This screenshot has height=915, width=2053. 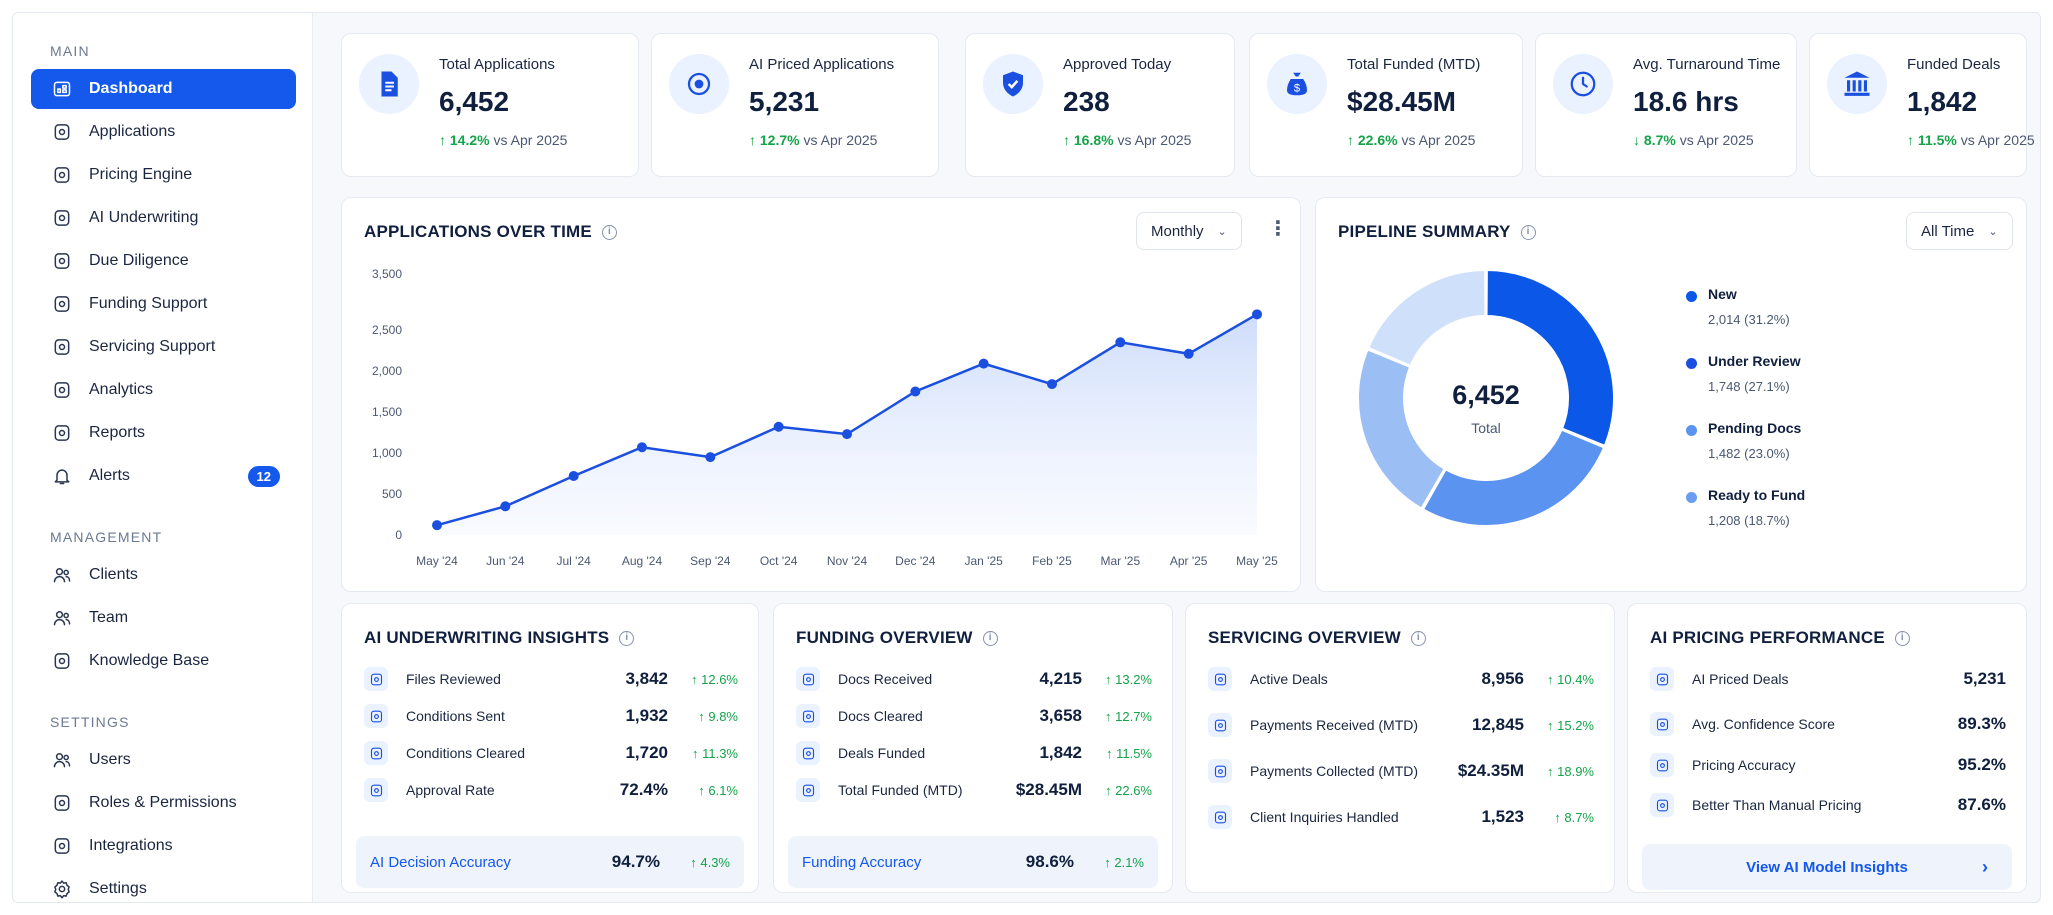 I want to click on target-icon, so click(x=376, y=790).